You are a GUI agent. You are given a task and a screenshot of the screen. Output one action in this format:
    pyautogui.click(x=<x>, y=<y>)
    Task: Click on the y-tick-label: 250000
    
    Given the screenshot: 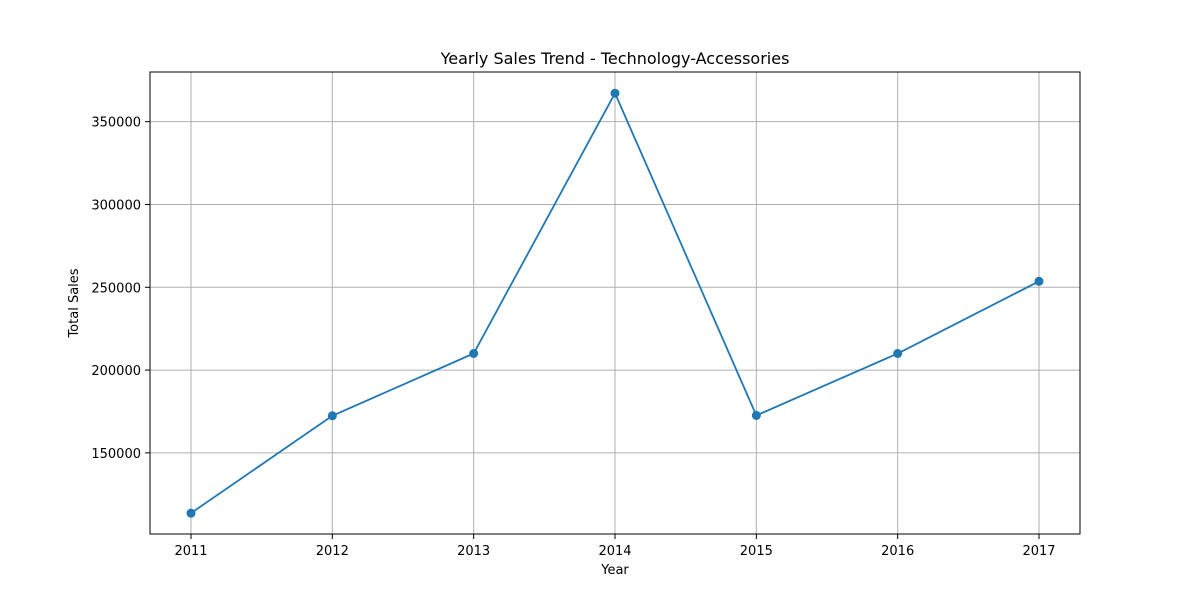 What is the action you would take?
    pyautogui.click(x=116, y=288)
    